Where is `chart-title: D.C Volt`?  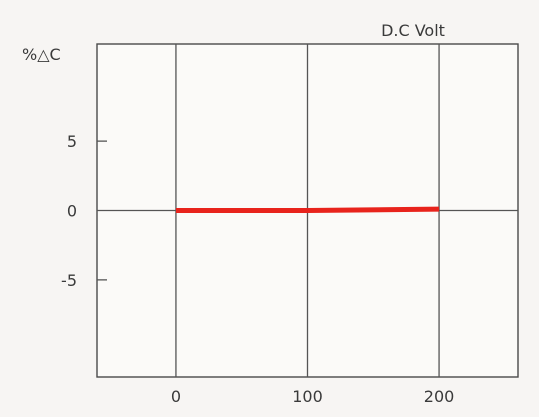
chart-title: D.C Volt is located at coordinates (413, 30).